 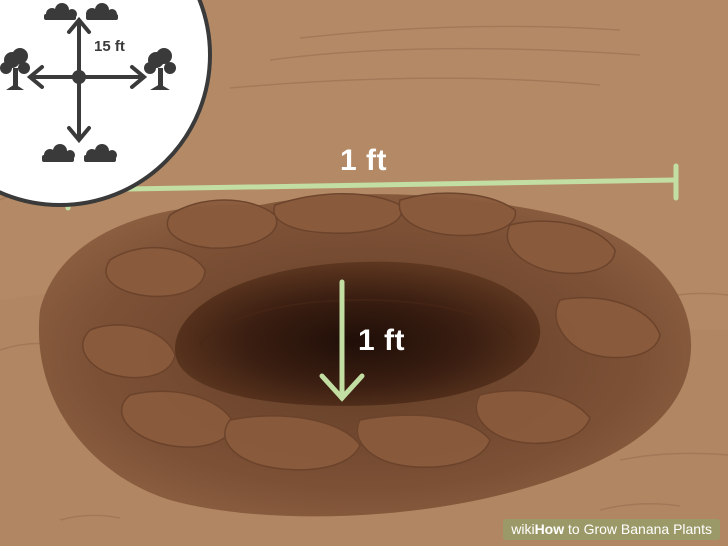 I want to click on hole, so click(x=358, y=333).